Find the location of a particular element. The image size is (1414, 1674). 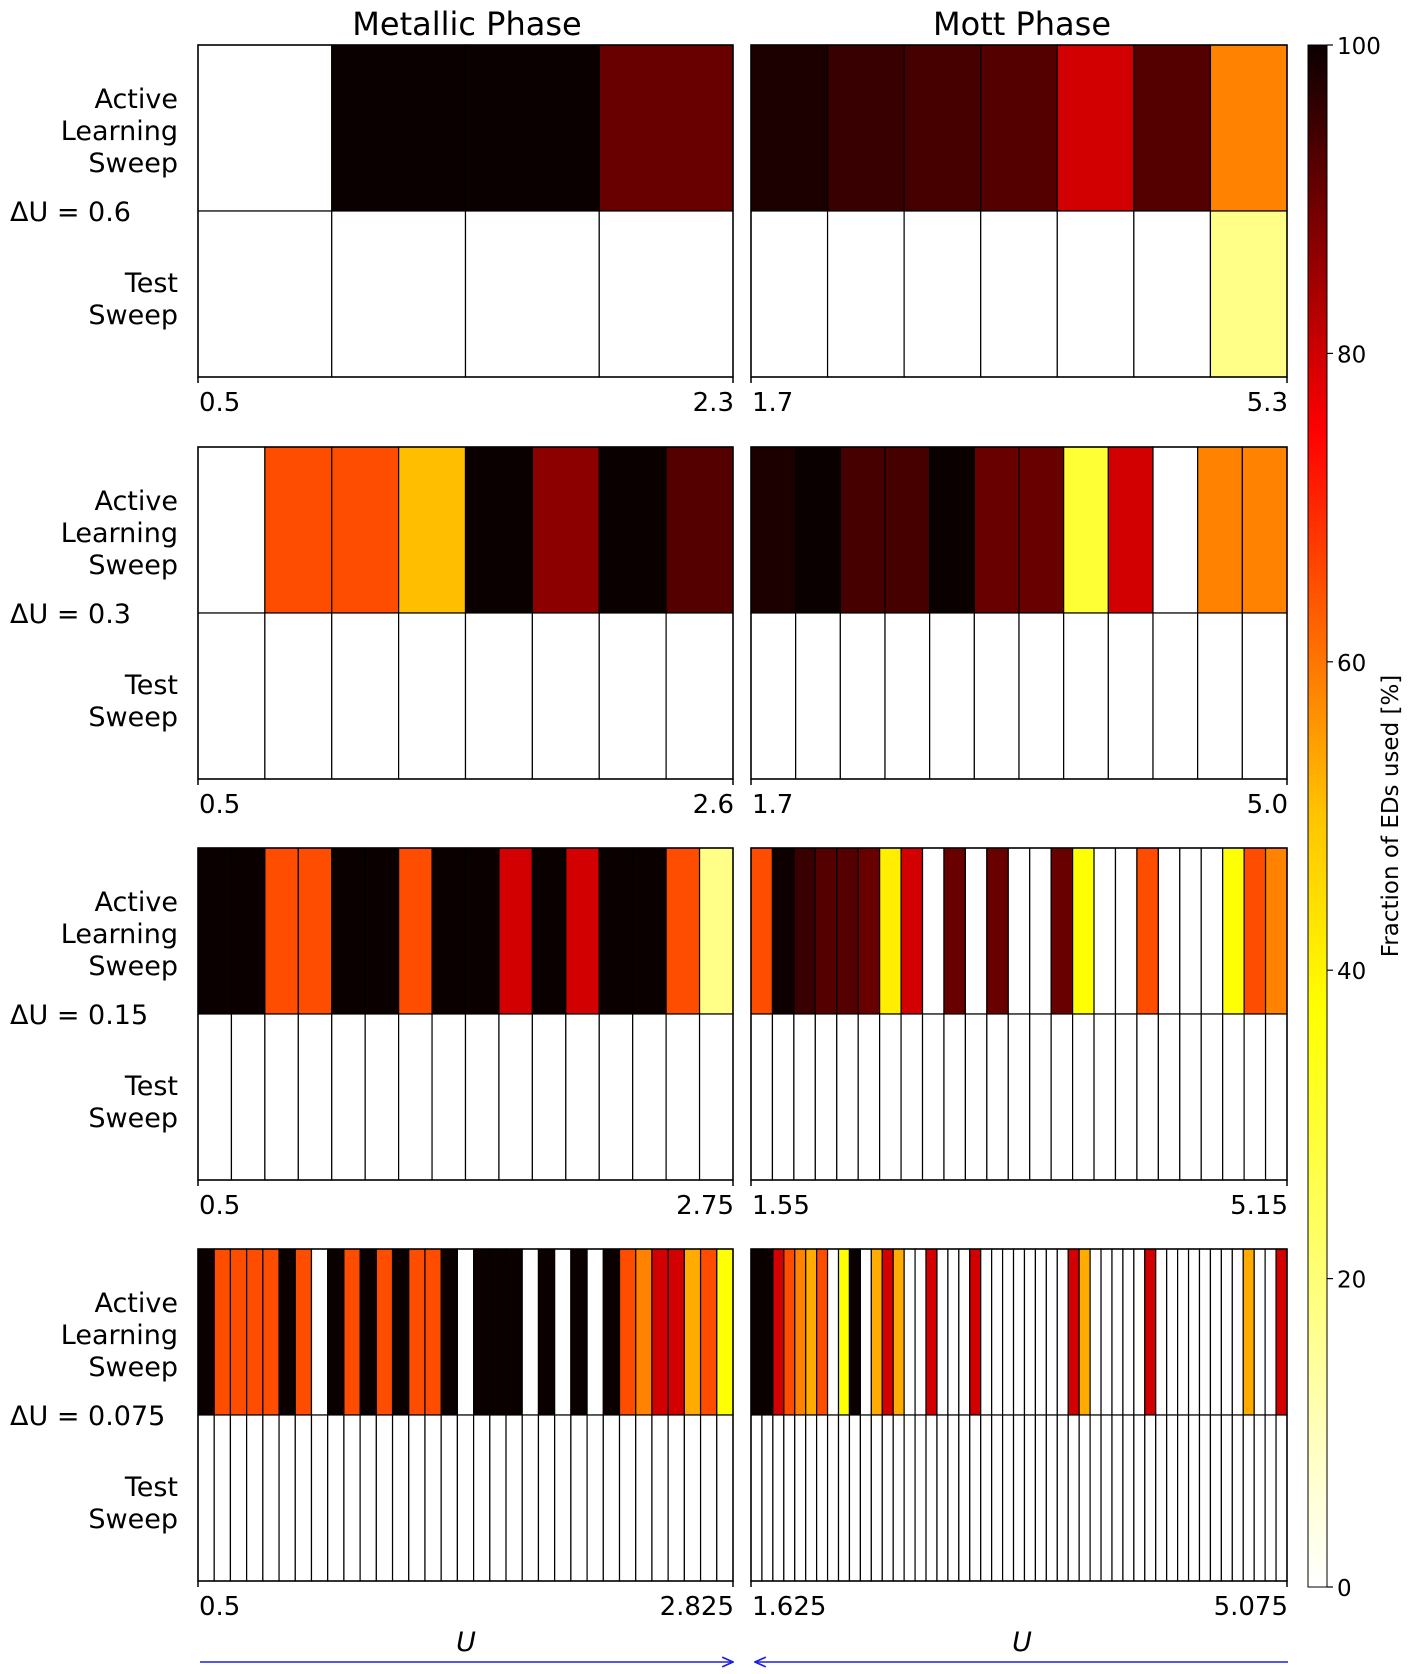

colorbar-tick-label: 100 is located at coordinates (1359, 47).